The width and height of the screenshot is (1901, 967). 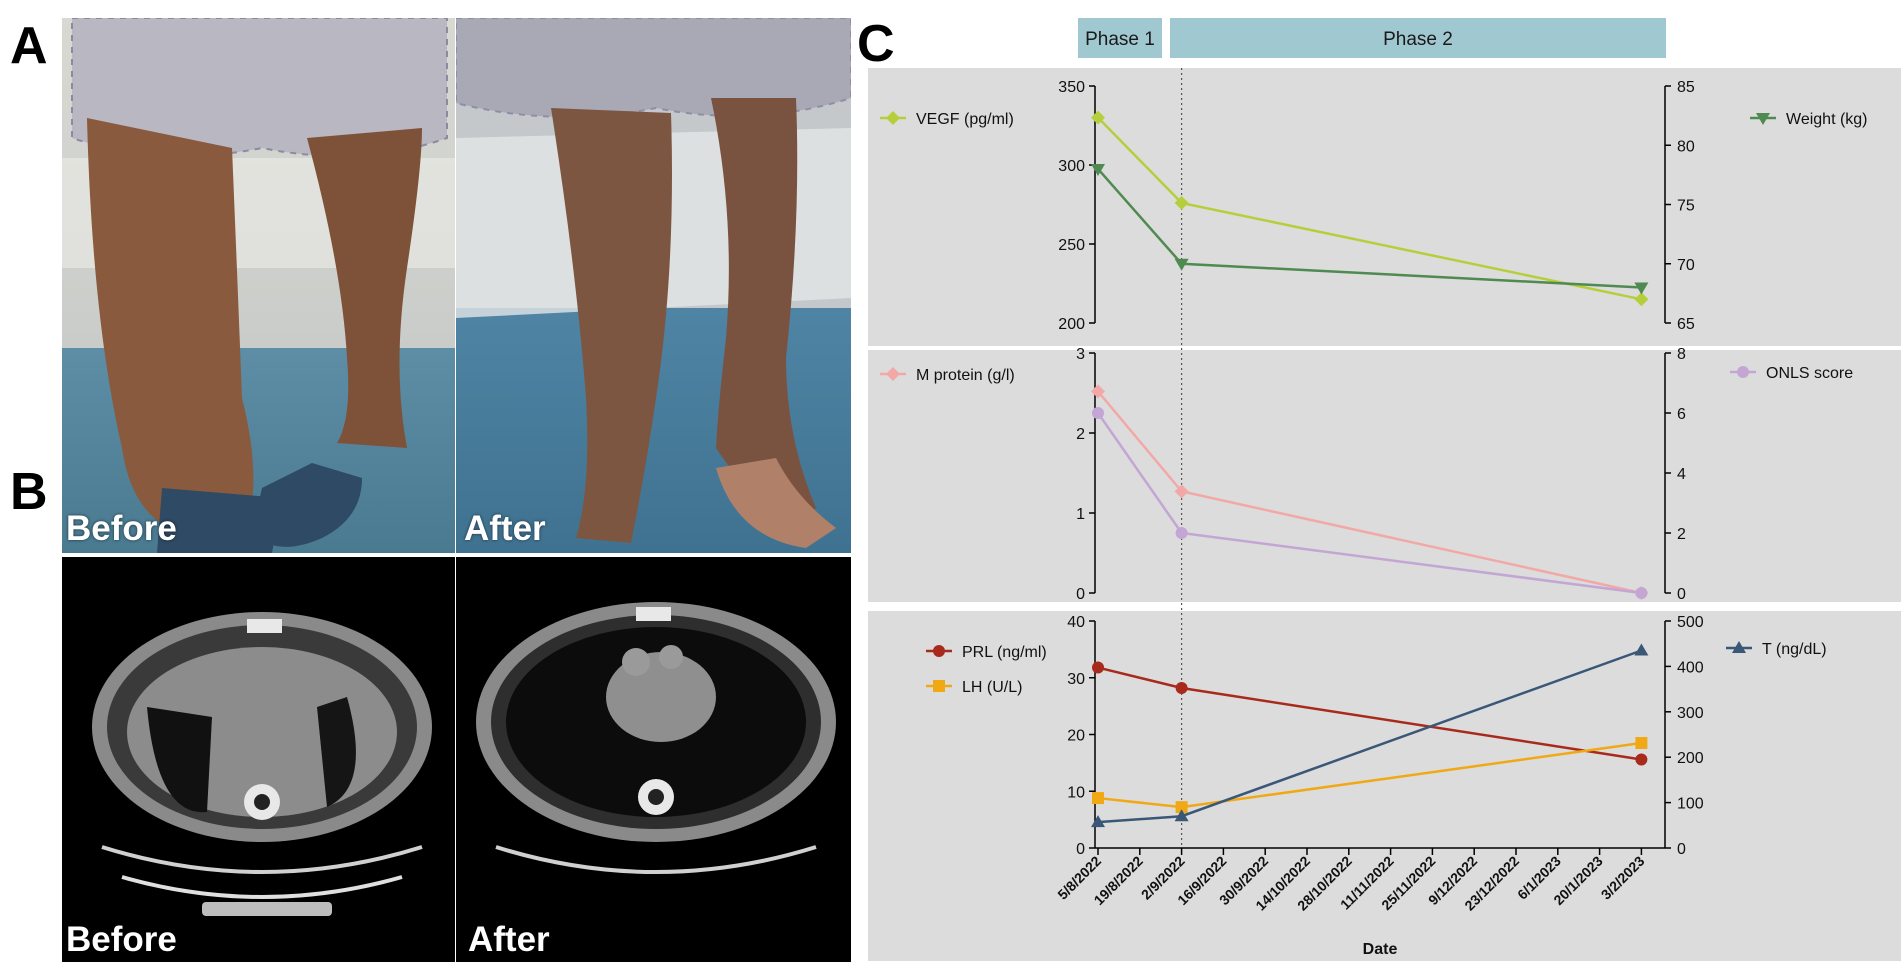 What do you see at coordinates (1827, 119) in the screenshot?
I see `legend-weight-kg: Weight (kg)` at bounding box center [1827, 119].